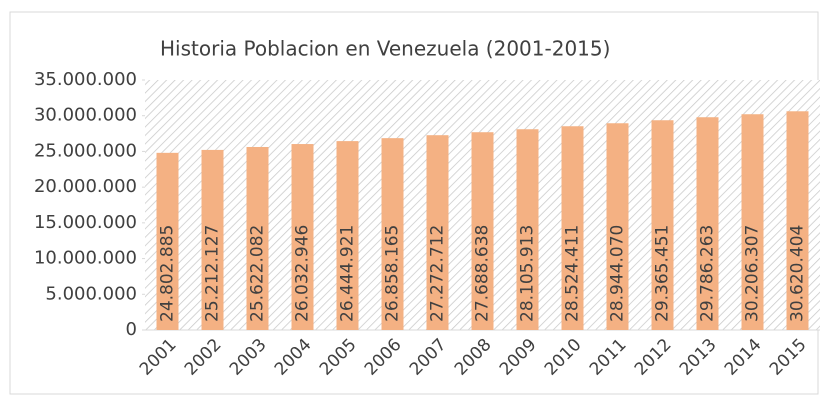 The height and width of the screenshot is (400, 825). Describe the element at coordinates (258, 273) in the screenshot. I see `data-label: 25.622.082` at that location.